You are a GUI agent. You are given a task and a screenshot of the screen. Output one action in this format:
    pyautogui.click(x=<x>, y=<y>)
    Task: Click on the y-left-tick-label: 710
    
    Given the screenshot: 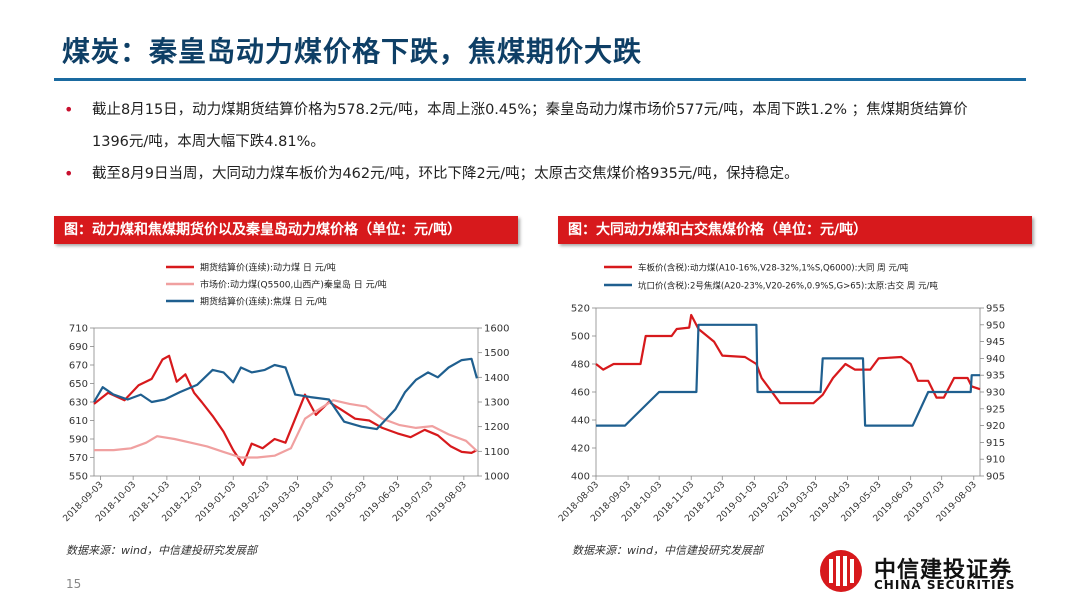 What is the action you would take?
    pyautogui.click(x=78, y=329)
    